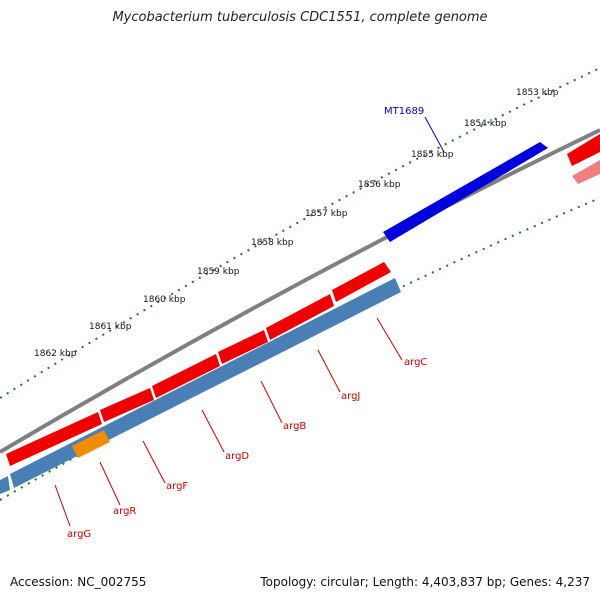 This screenshot has height=600, width=600. I want to click on kbp-1856: 1856 kbp, so click(379, 185).